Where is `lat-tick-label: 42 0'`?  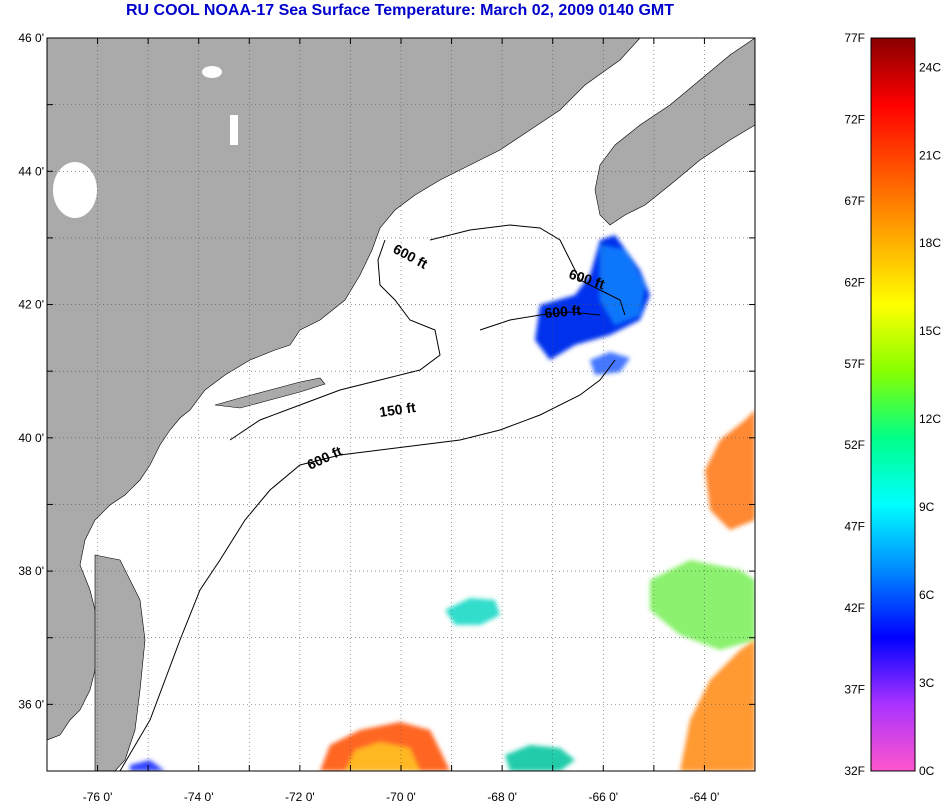
lat-tick-label: 42 0' is located at coordinates (31, 305).